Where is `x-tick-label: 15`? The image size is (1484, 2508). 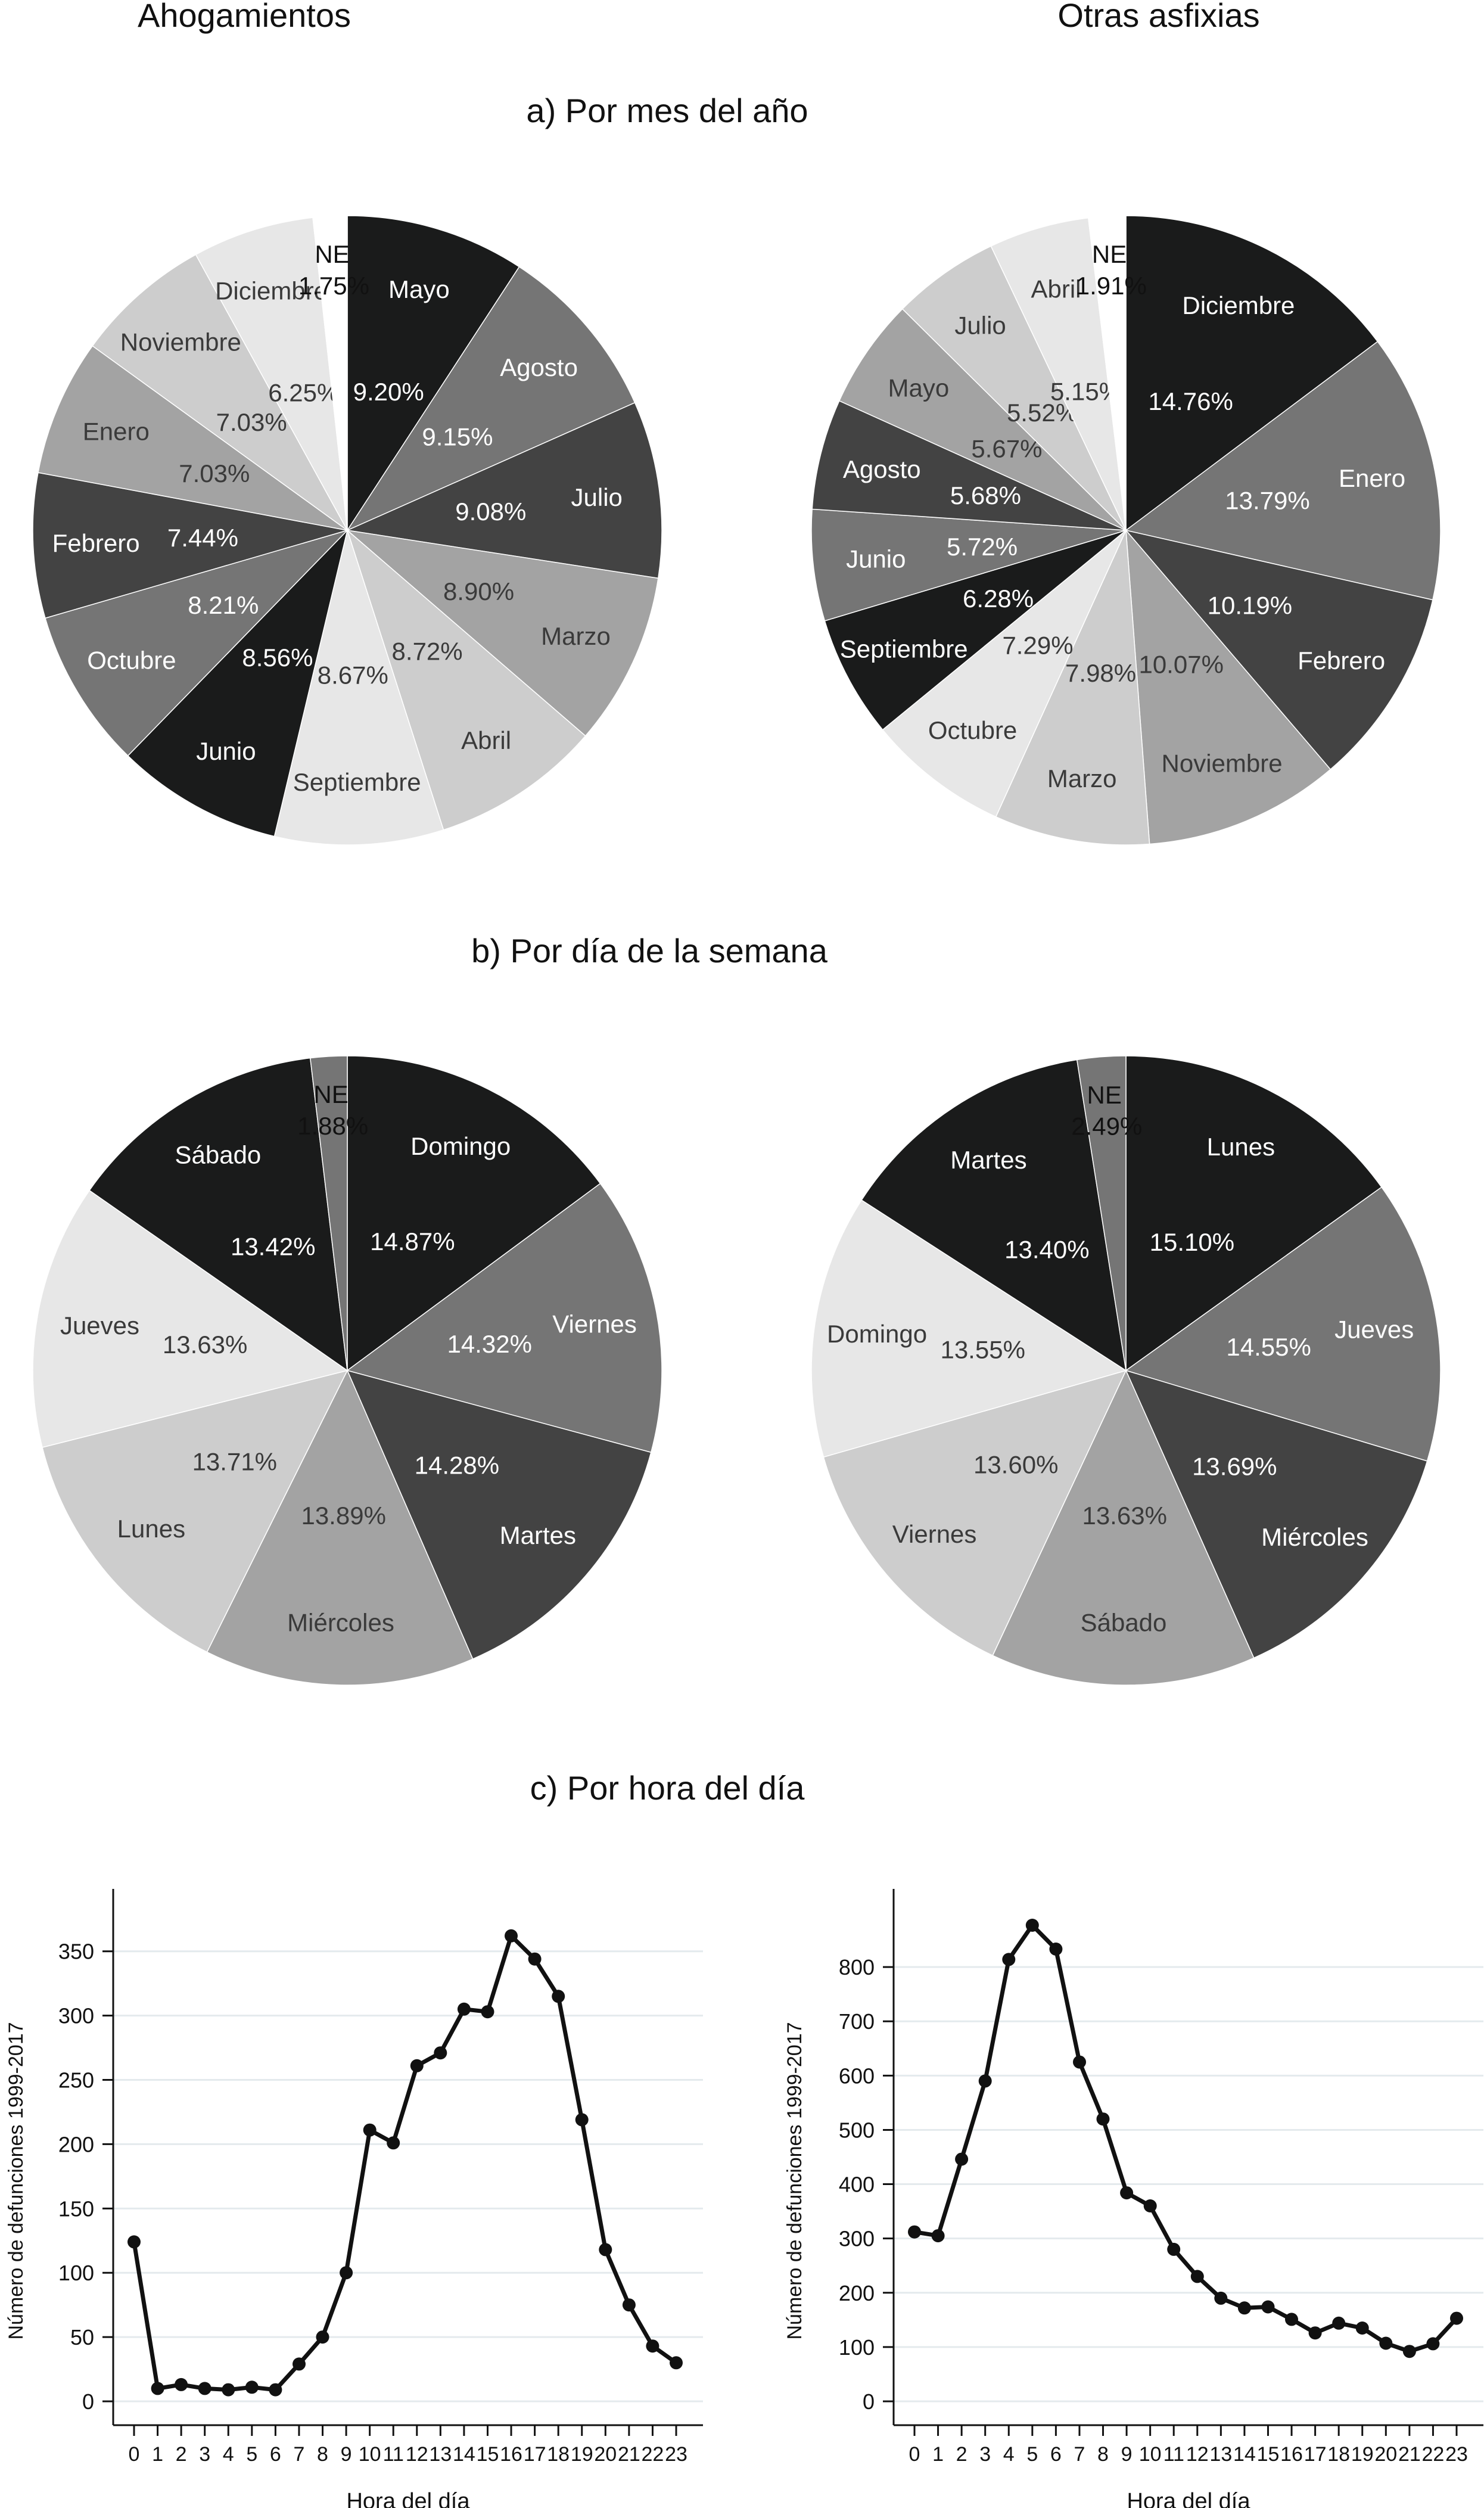 x-tick-label: 15 is located at coordinates (488, 2454).